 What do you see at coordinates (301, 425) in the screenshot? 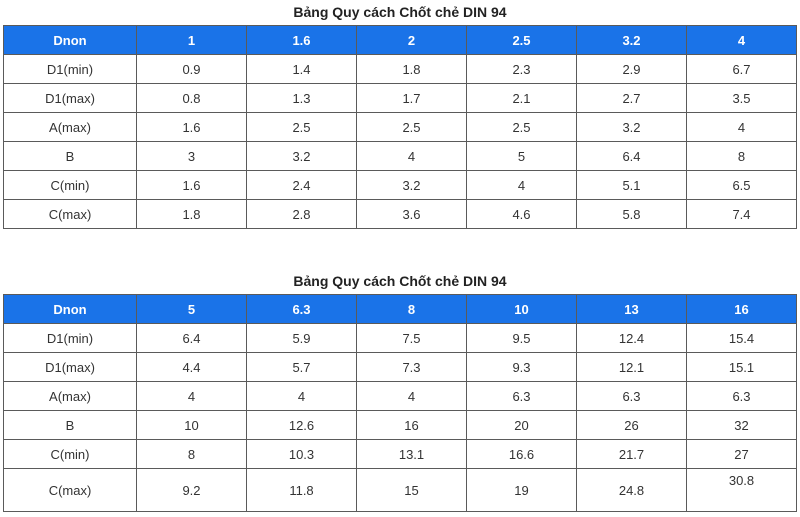
I see `table-cell: 12.6` at bounding box center [301, 425].